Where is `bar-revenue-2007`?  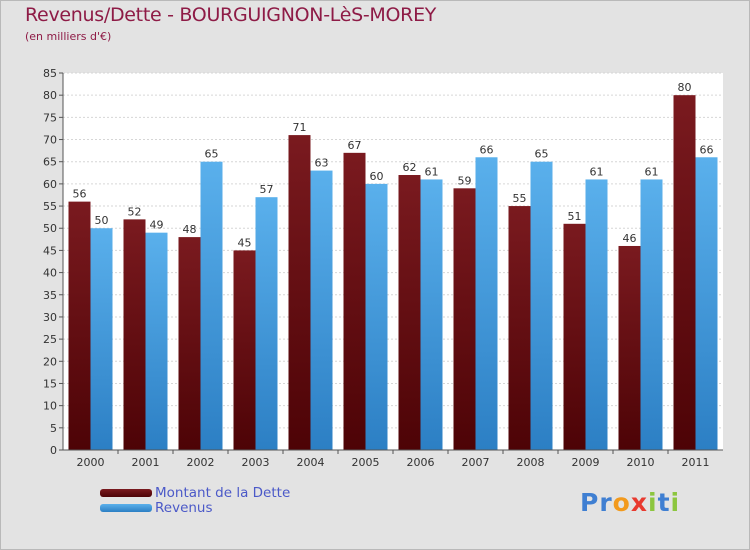
bar-revenue-2007 is located at coordinates (486, 304).